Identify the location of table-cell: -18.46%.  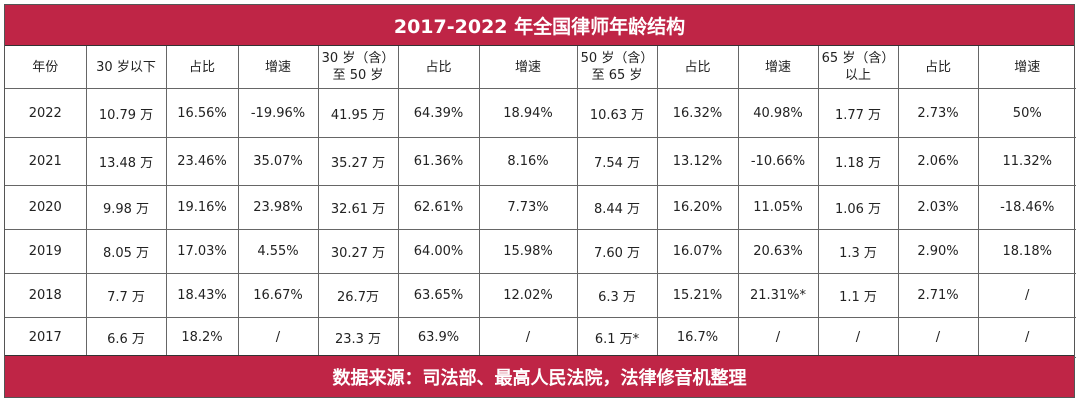
(1026, 207).